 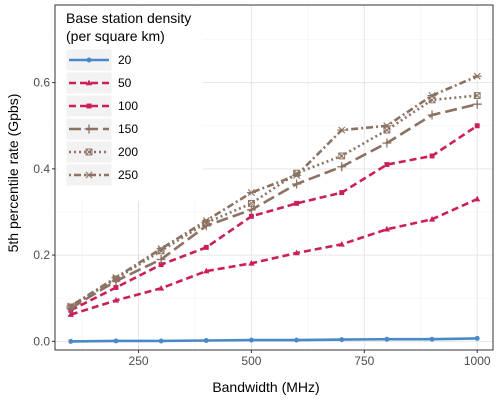 What do you see at coordinates (101, 175) in the screenshot?
I see `legend-item-250: 250` at bounding box center [101, 175].